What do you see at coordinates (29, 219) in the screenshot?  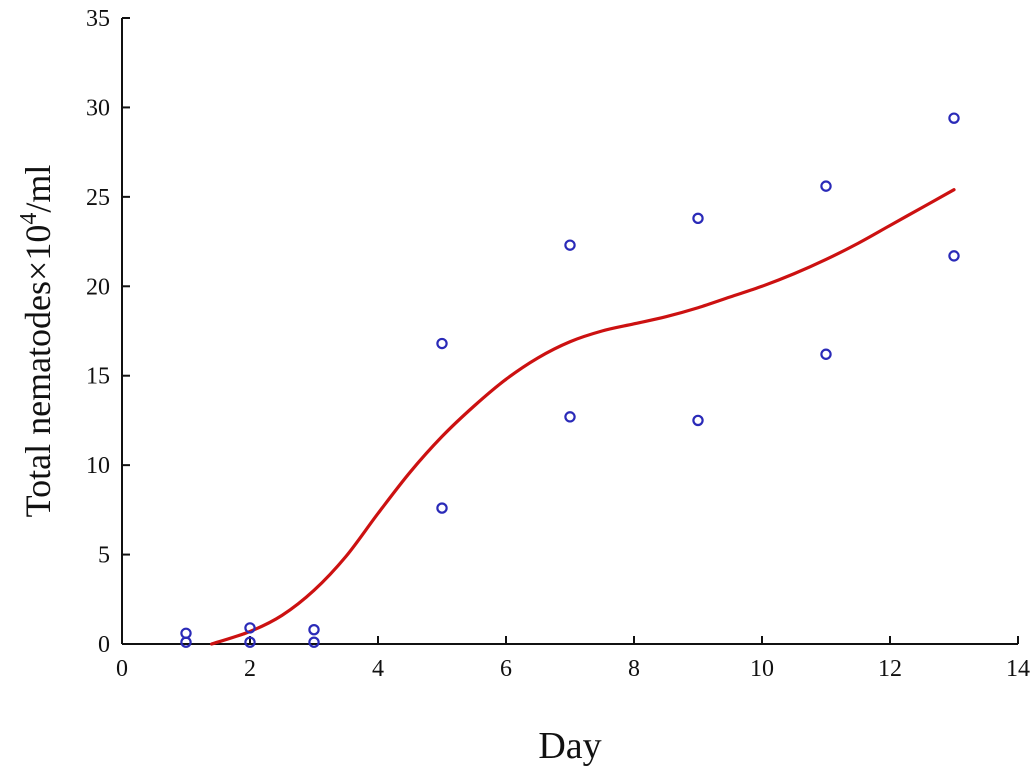 I see `y-axis-label-superscript: 4` at bounding box center [29, 219].